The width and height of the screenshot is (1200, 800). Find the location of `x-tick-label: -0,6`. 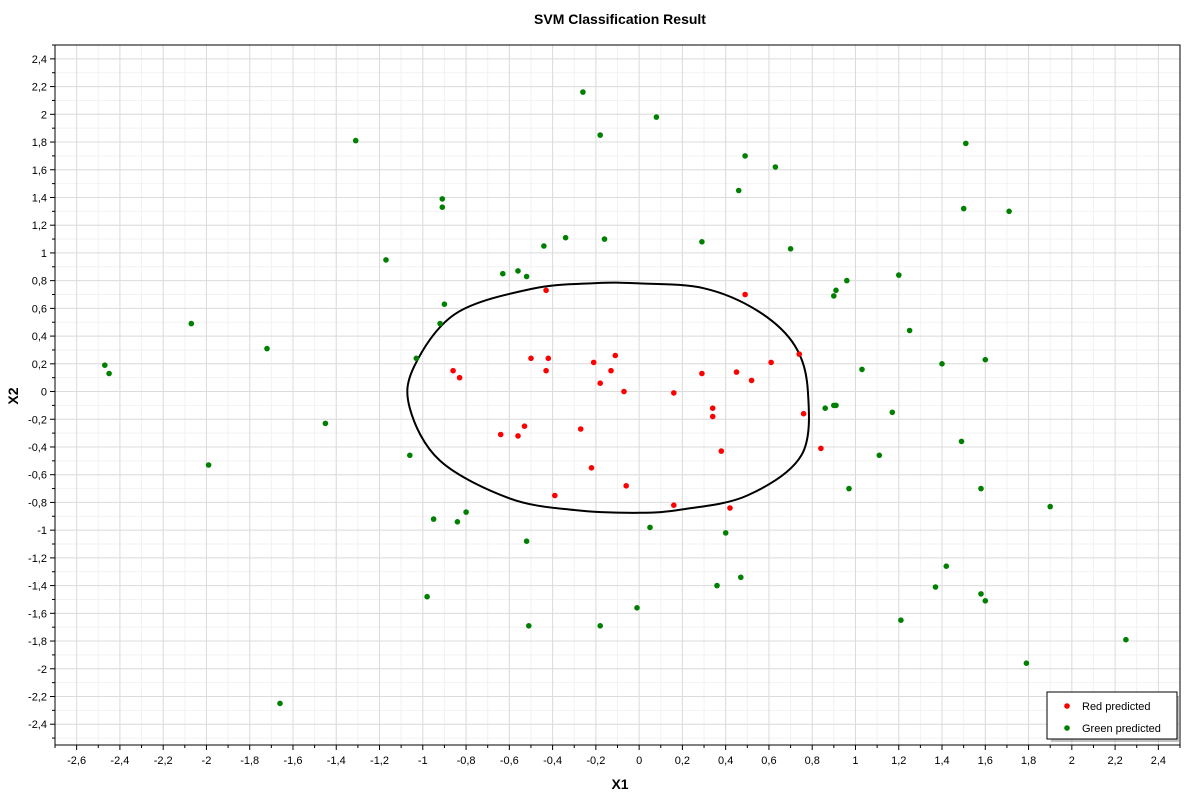

x-tick-label: -0,6 is located at coordinates (509, 761).